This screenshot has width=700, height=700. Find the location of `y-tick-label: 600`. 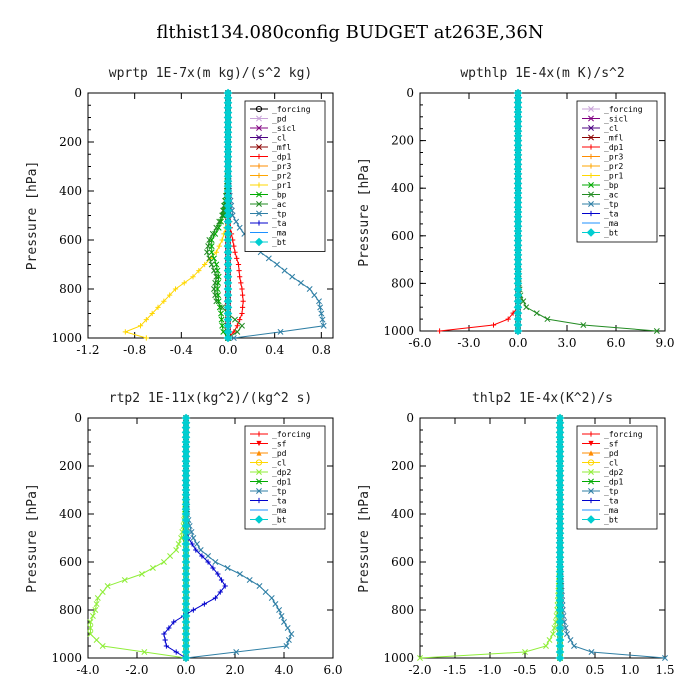

y-tick-label: 600 is located at coordinates (70, 240).